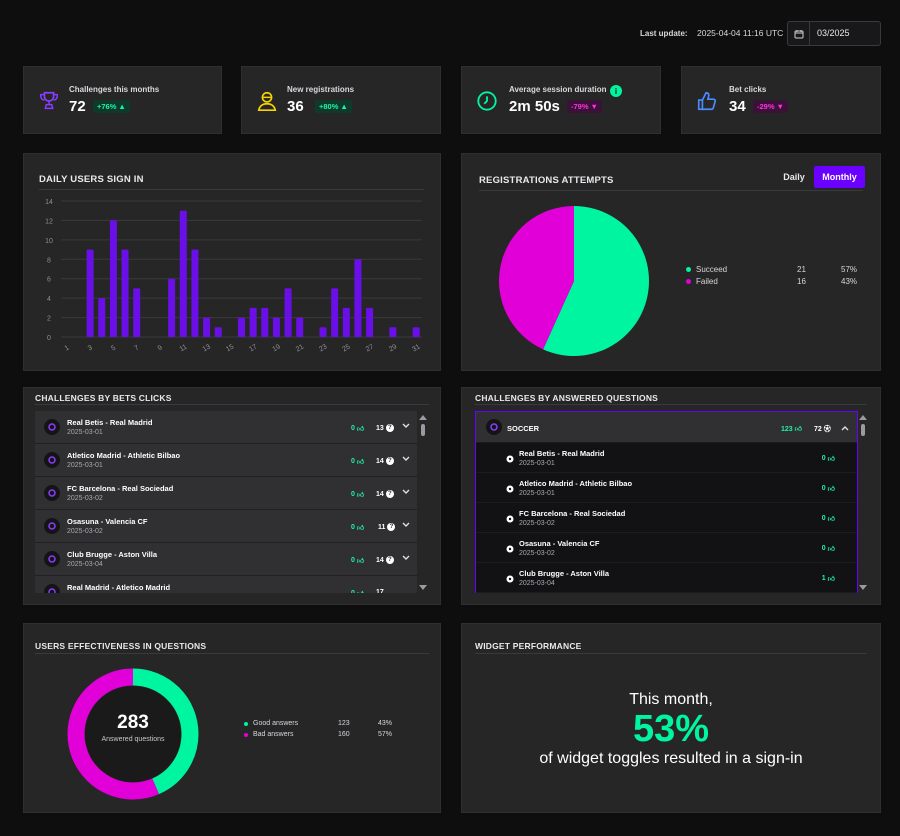 The height and width of the screenshot is (836, 900). I want to click on list-item: Real Betis - Real Madrid 2025-03-01 0 👍︎, so click(666, 458).